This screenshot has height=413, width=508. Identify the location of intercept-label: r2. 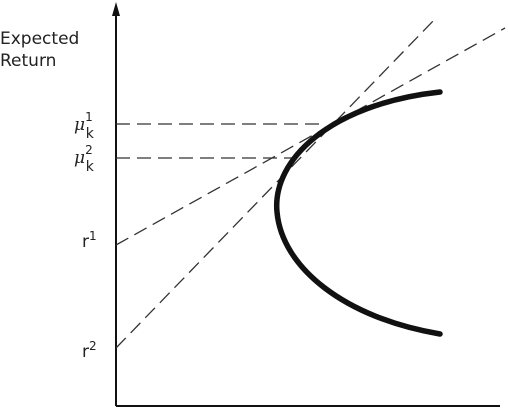
(89, 350).